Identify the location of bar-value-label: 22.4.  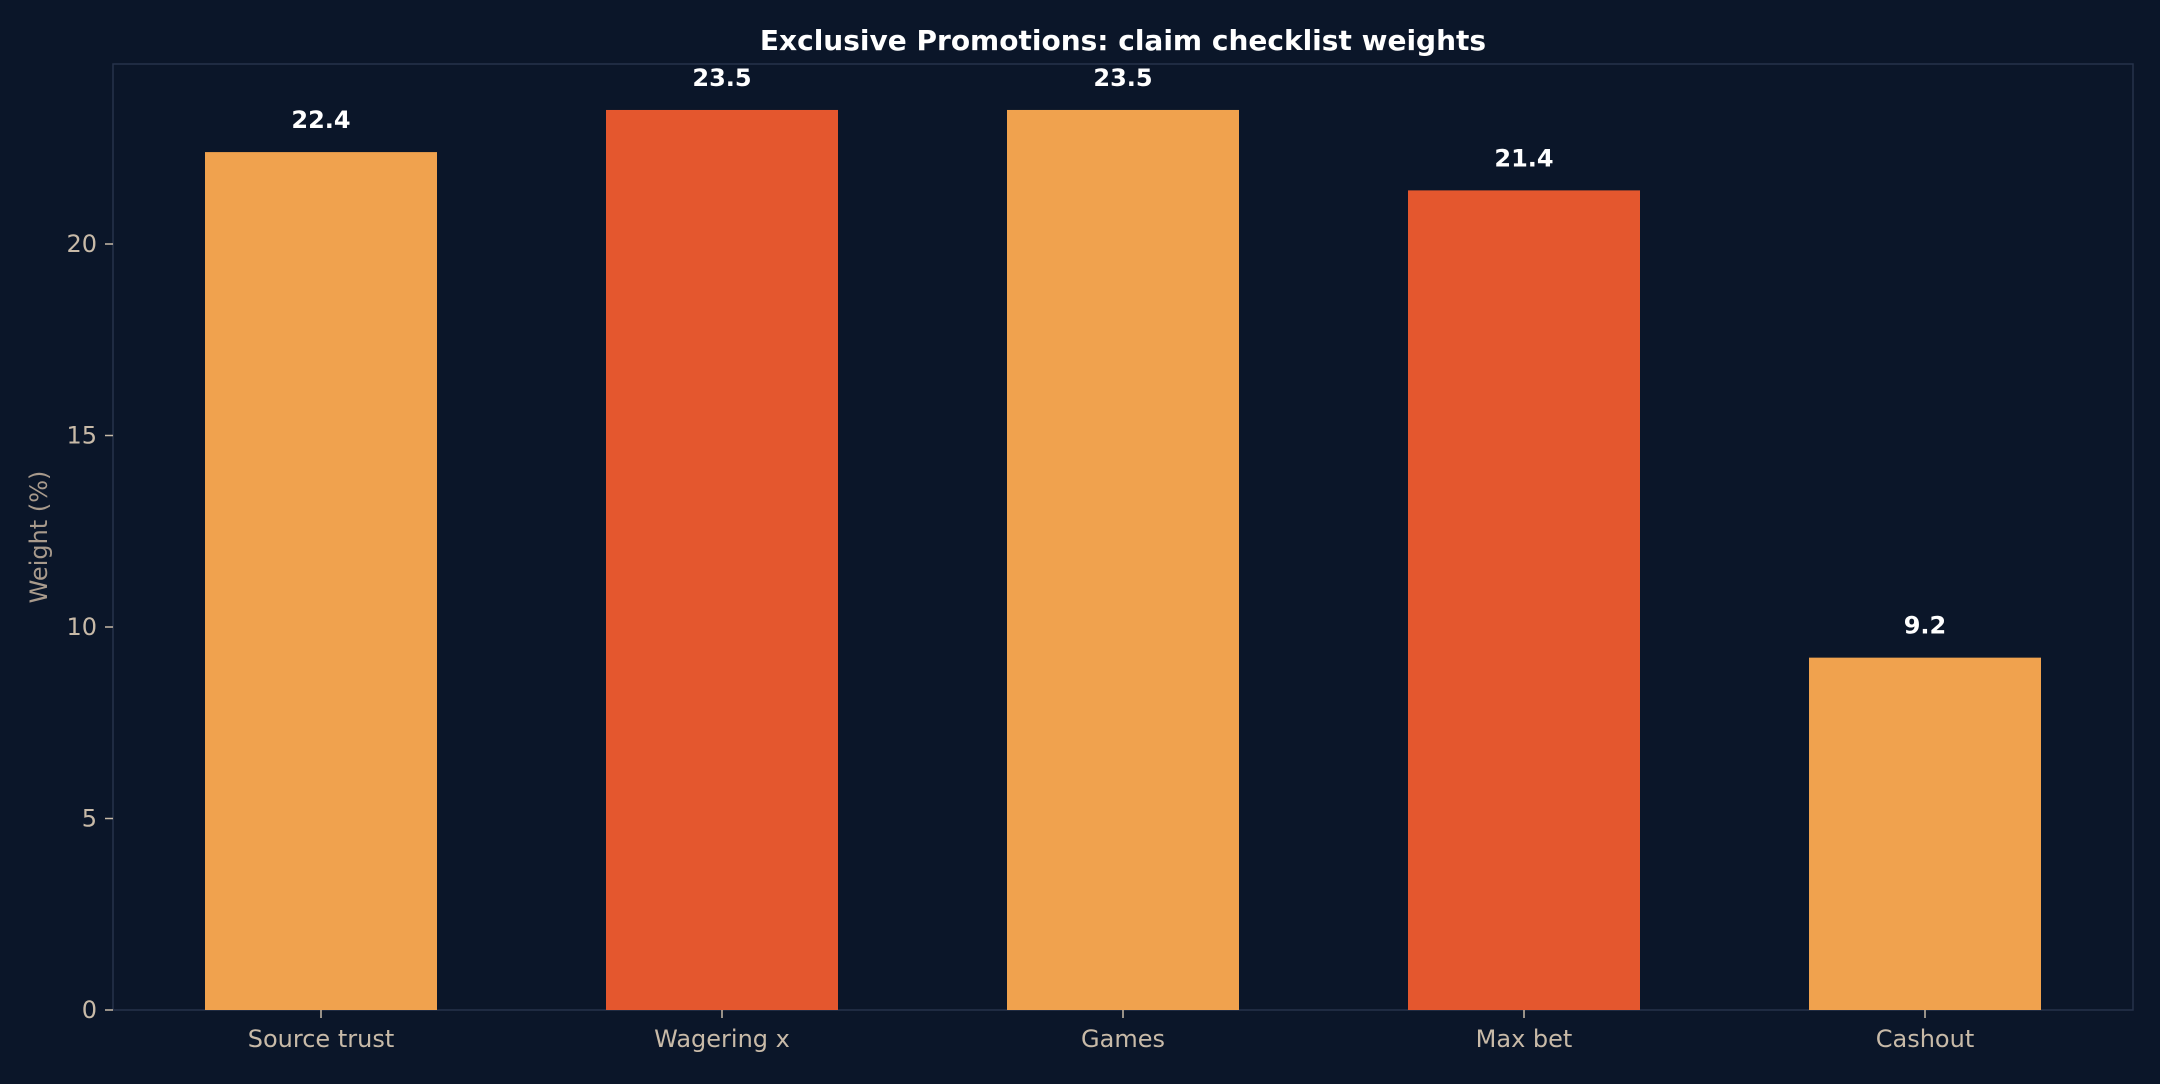
(320, 120).